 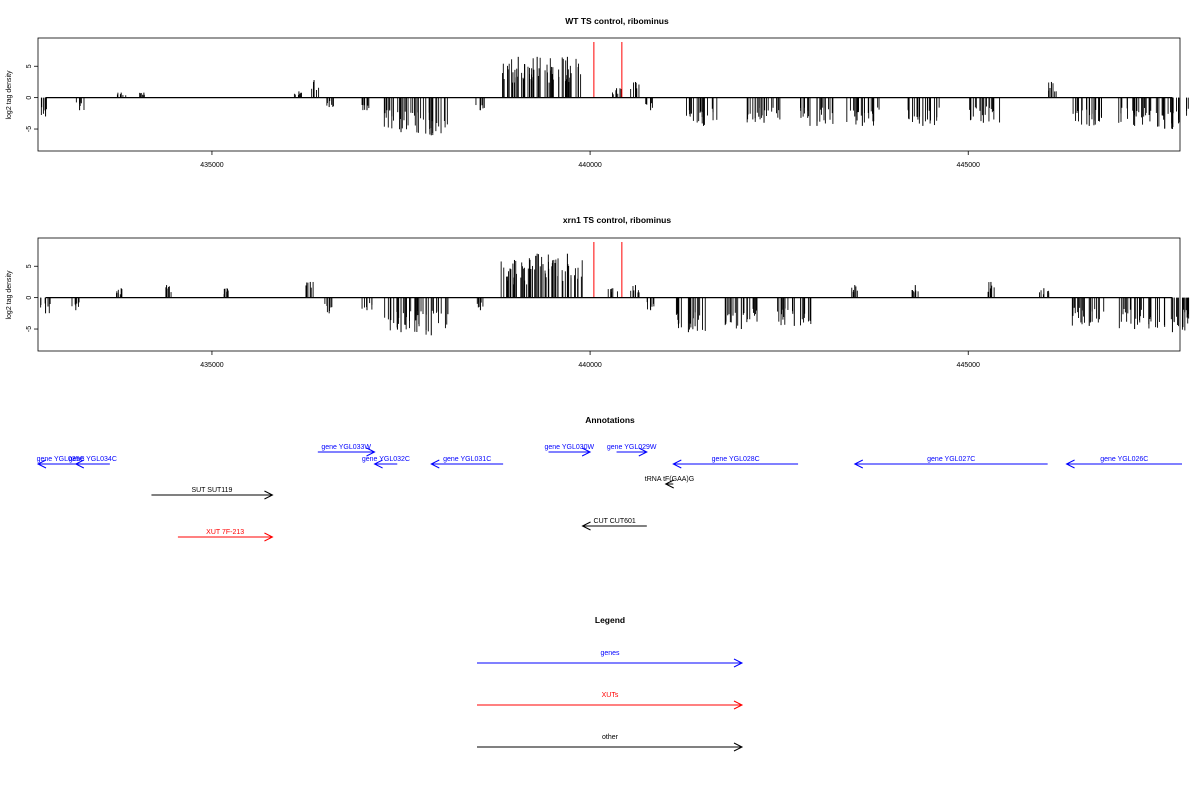 What do you see at coordinates (211, 365) in the screenshot?
I see `xrn1-x-tick-label: 435000` at bounding box center [211, 365].